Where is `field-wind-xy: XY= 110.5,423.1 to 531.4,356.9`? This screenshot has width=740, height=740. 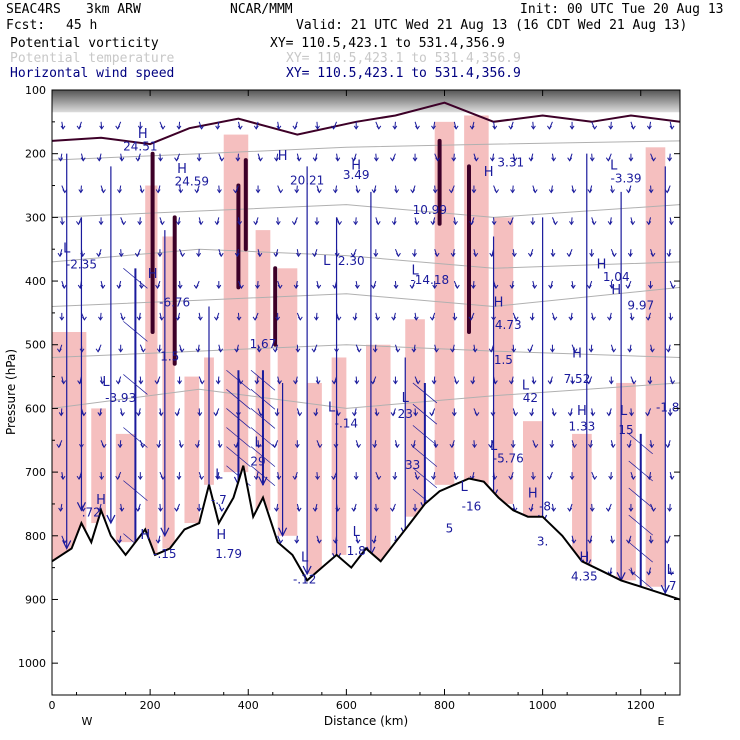 field-wind-xy: XY= 110.5,423.1 to 531.4,356.9 is located at coordinates (403, 73).